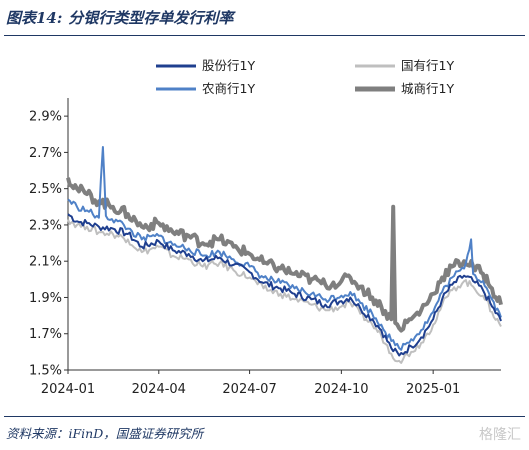 This screenshot has width=529, height=450. Describe the element at coordinates (45, 371) in the screenshot. I see `y-tick-label: 1.5%` at that location.